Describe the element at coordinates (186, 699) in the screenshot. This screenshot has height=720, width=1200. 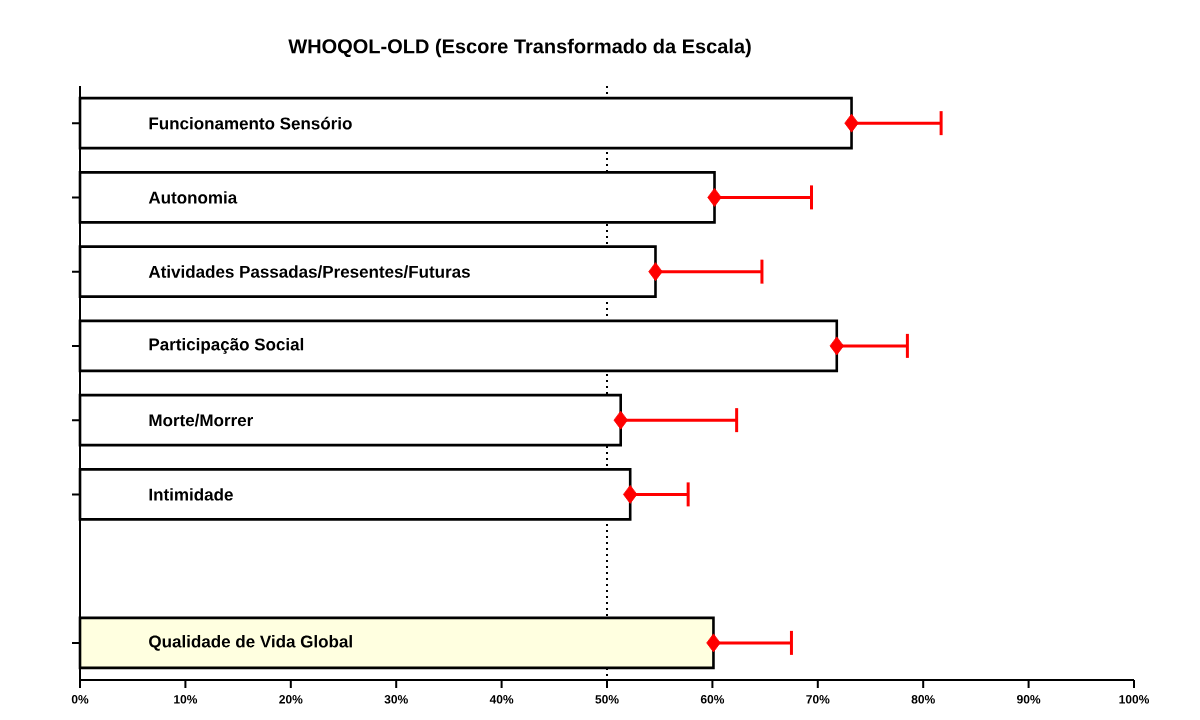
I see `x-tick-label: 10%` at that location.